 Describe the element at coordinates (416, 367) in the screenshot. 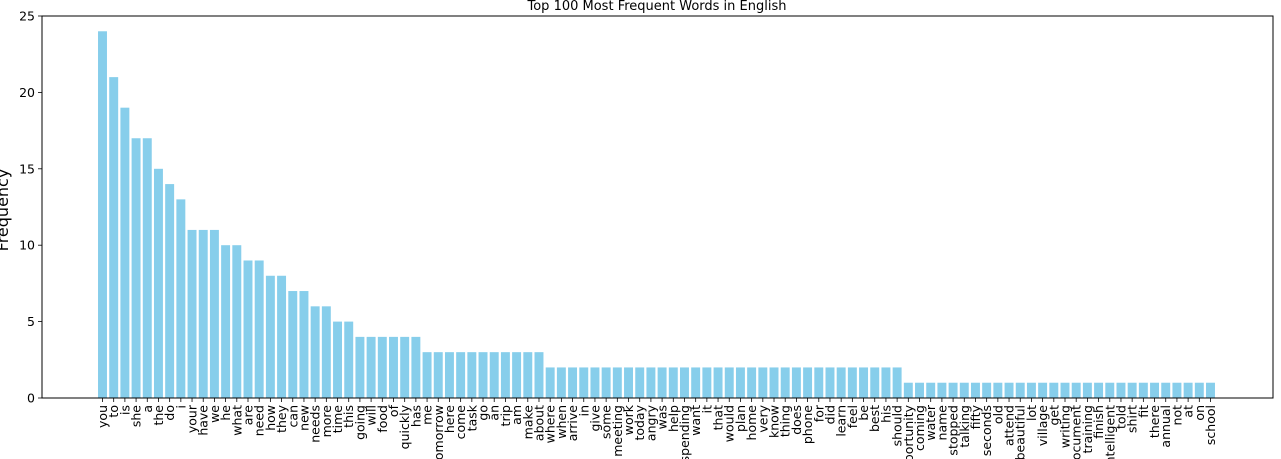

I see `bar-has` at that location.